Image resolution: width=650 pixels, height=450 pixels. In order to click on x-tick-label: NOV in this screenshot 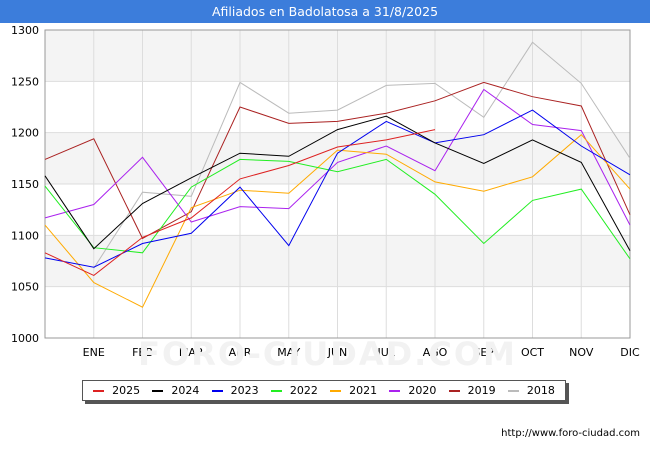, I will do `click(581, 352)`.